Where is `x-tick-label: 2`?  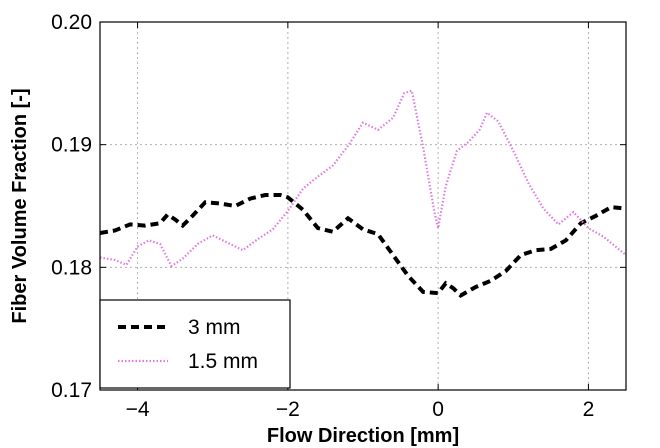
x-tick-label: 2 is located at coordinates (589, 409).